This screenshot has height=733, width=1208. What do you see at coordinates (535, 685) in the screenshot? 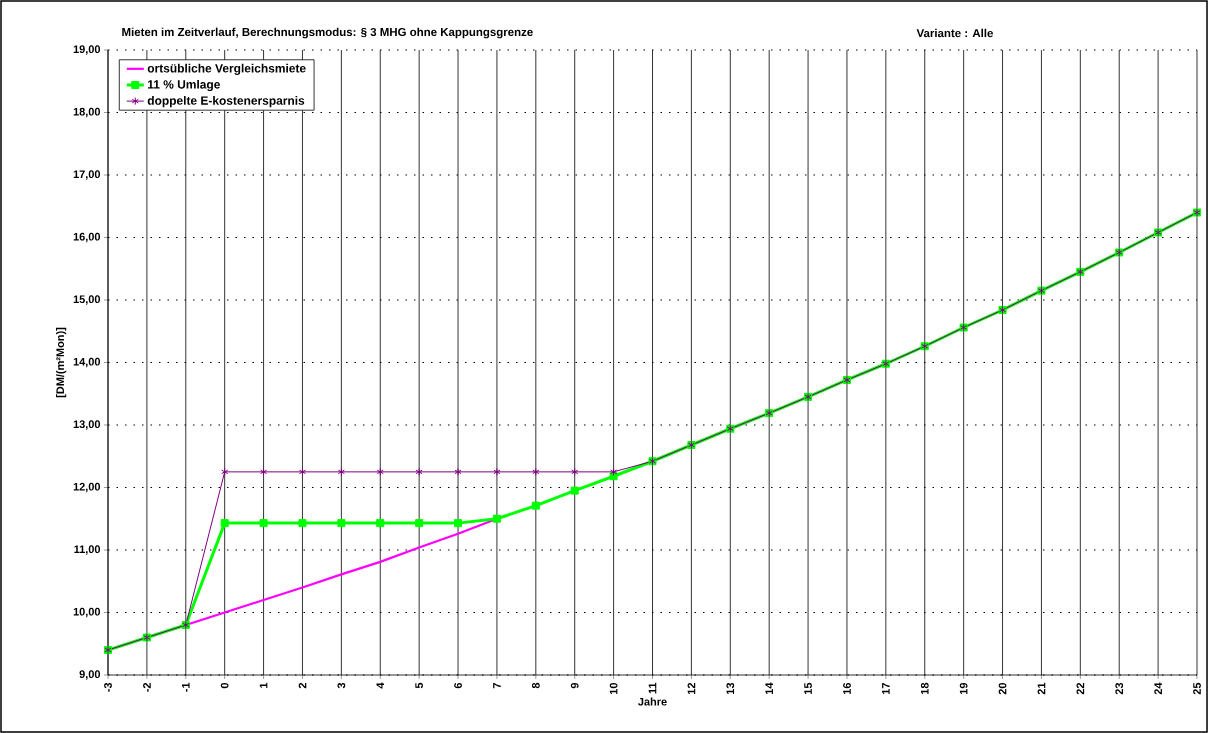
I see `x-tick-label: 8` at bounding box center [535, 685].